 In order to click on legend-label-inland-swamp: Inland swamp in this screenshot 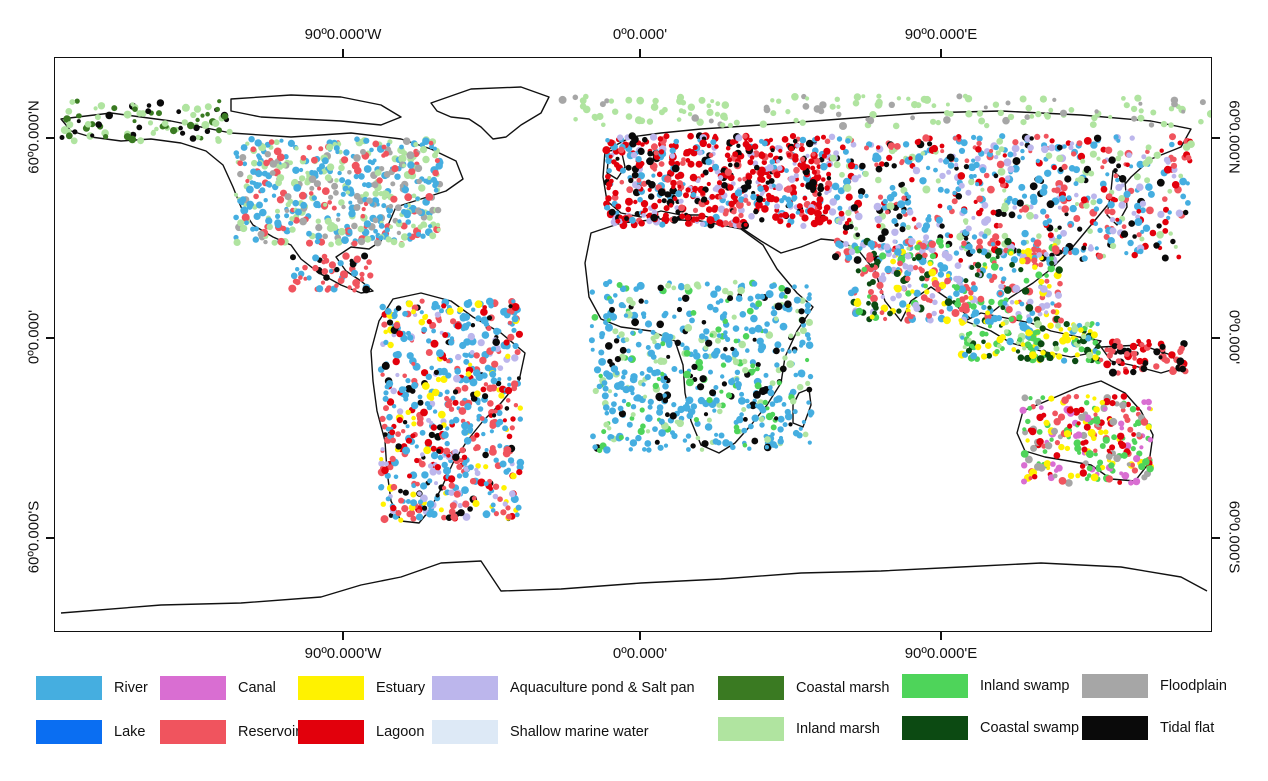, I will do `click(1025, 686)`.